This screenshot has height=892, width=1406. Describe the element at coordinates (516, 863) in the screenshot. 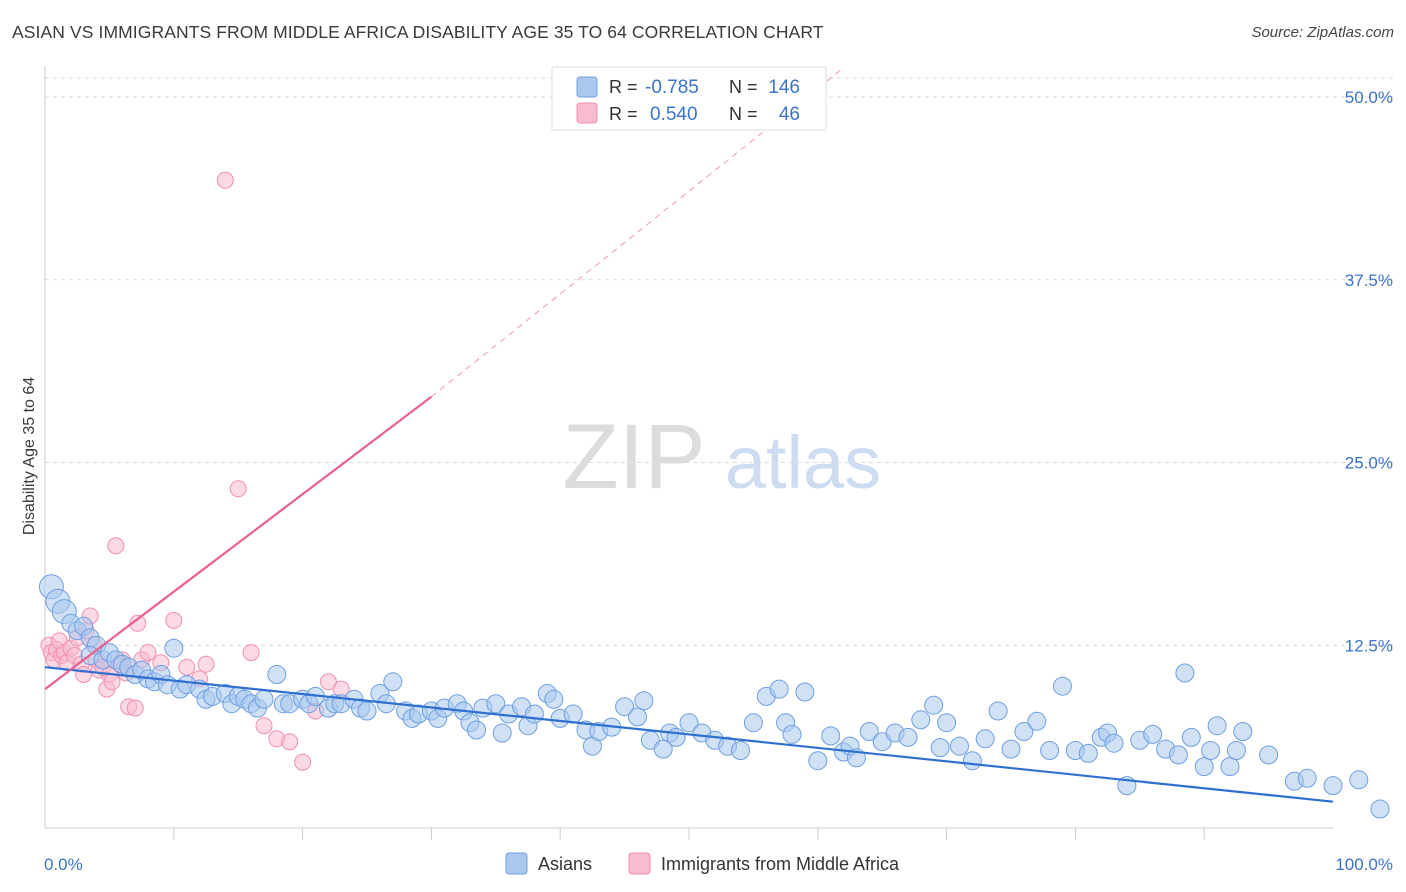

I see `legend-swatch-asians` at that location.